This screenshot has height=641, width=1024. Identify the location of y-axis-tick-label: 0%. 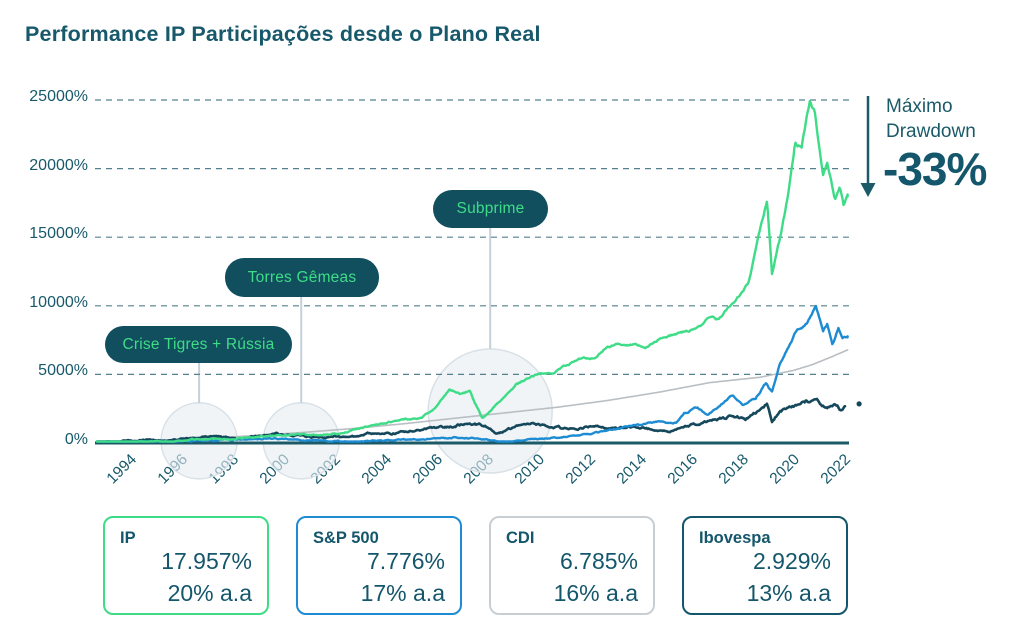
(76, 439).